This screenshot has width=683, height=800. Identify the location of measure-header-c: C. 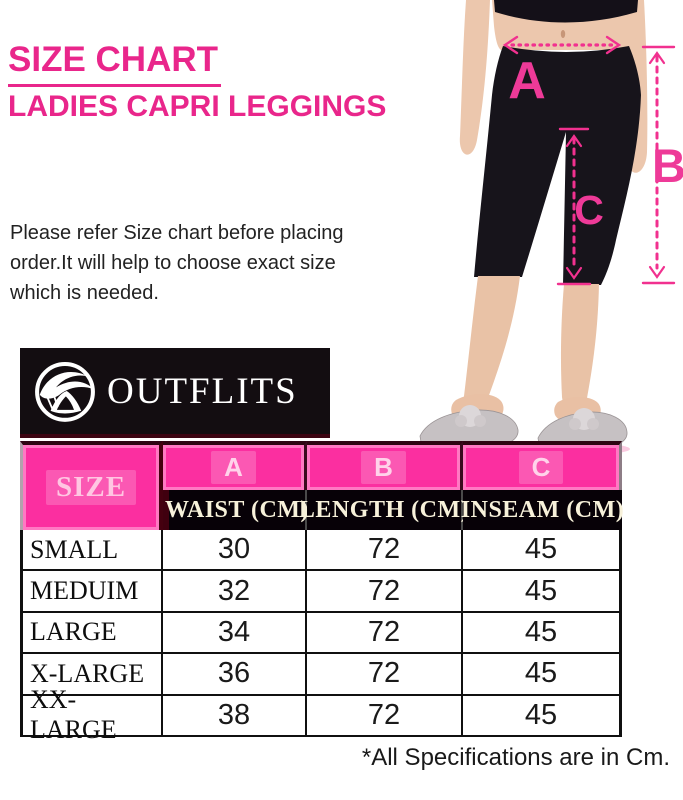
(542, 465).